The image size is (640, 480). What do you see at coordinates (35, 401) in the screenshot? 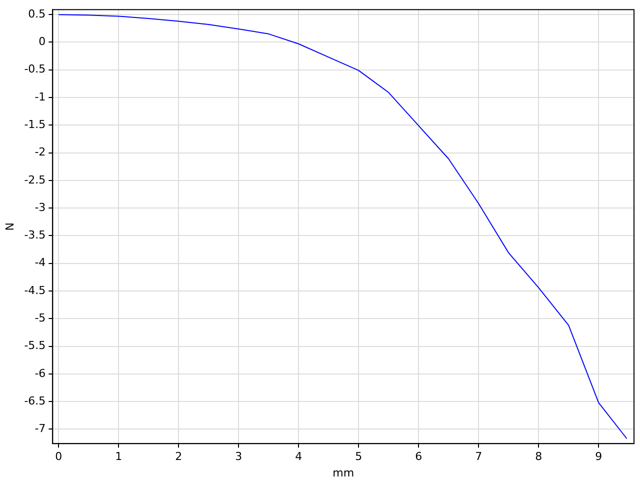
I see `y-tick-label: -6.5` at bounding box center [35, 401].